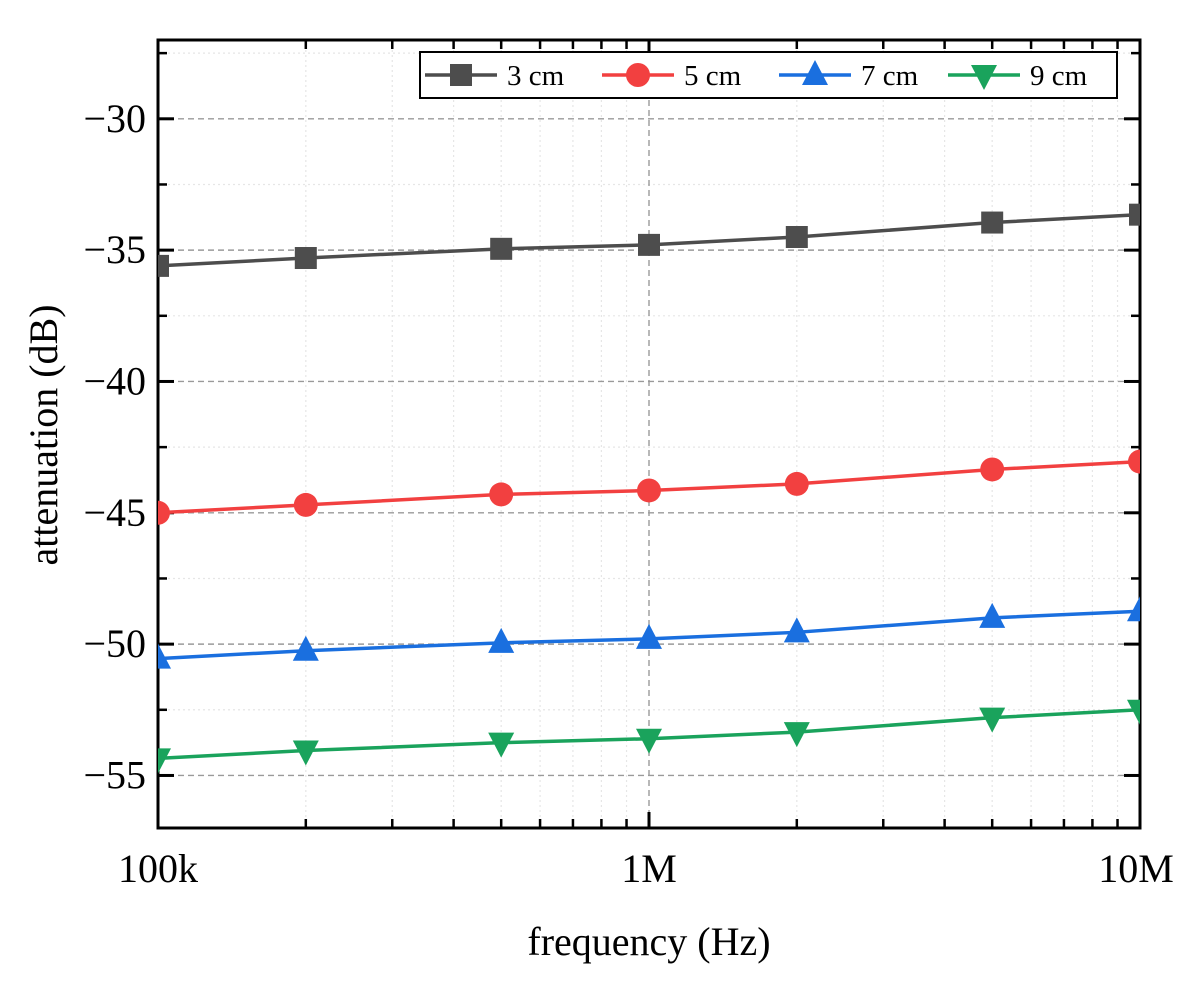 This screenshot has width=1203, height=985. What do you see at coordinates (1136, 868) in the screenshot?
I see `x-tick-label: 10M` at bounding box center [1136, 868].